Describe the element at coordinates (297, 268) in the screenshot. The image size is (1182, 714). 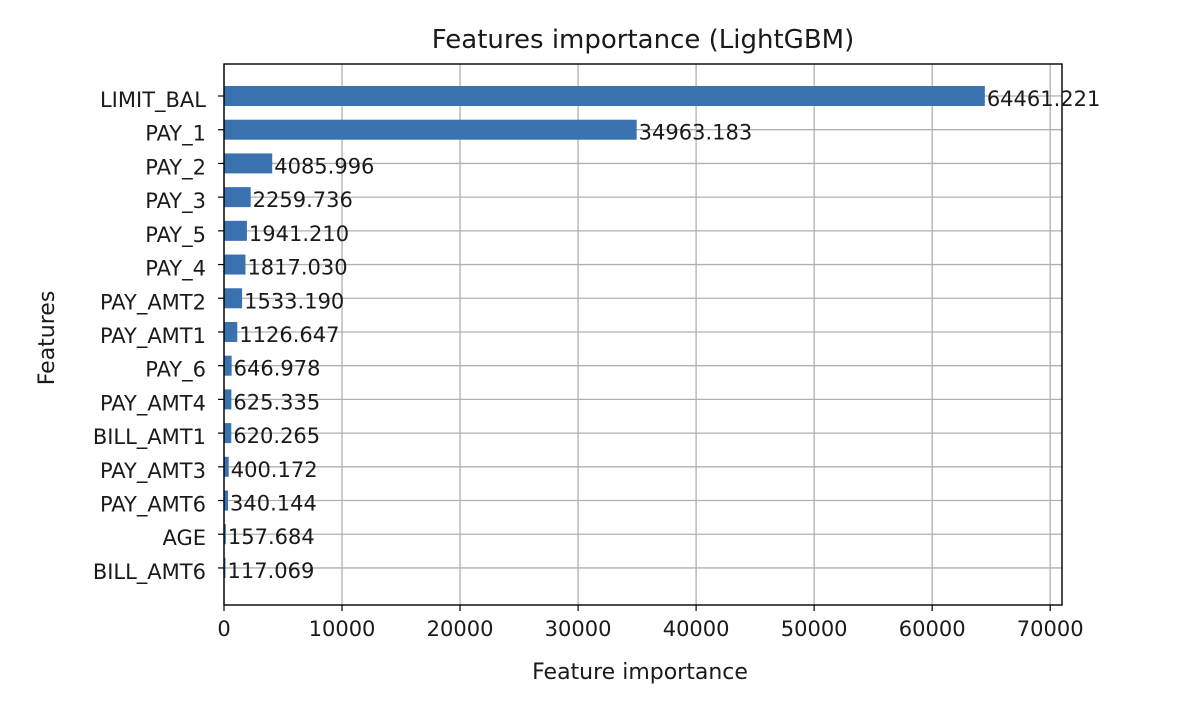
I see `data-label: 1817.030` at that location.